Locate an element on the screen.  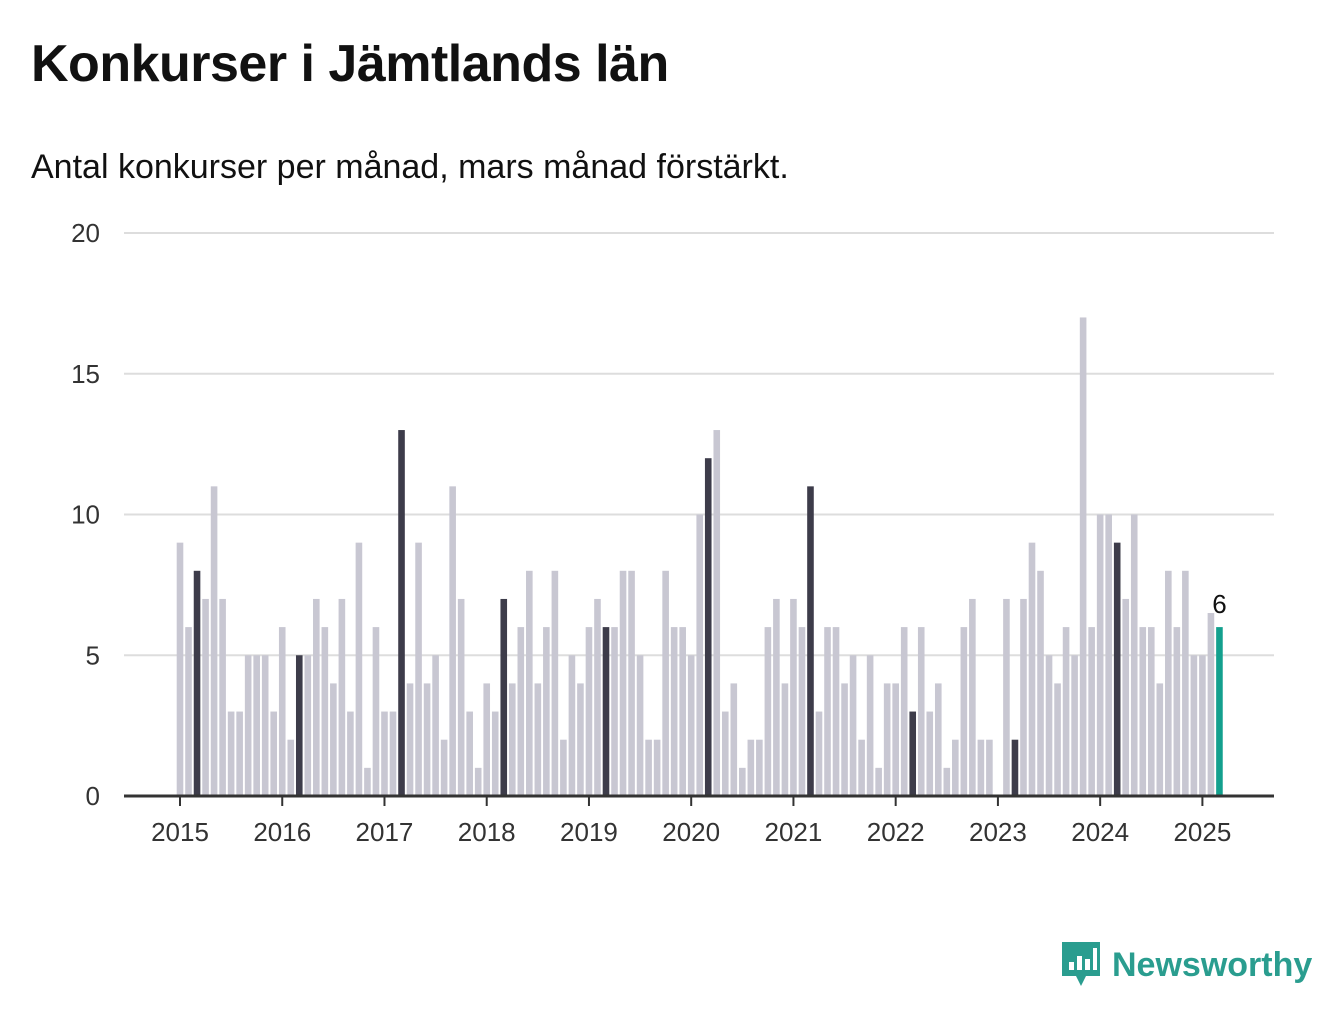
y-tick-label: 0 is located at coordinates (93, 796).